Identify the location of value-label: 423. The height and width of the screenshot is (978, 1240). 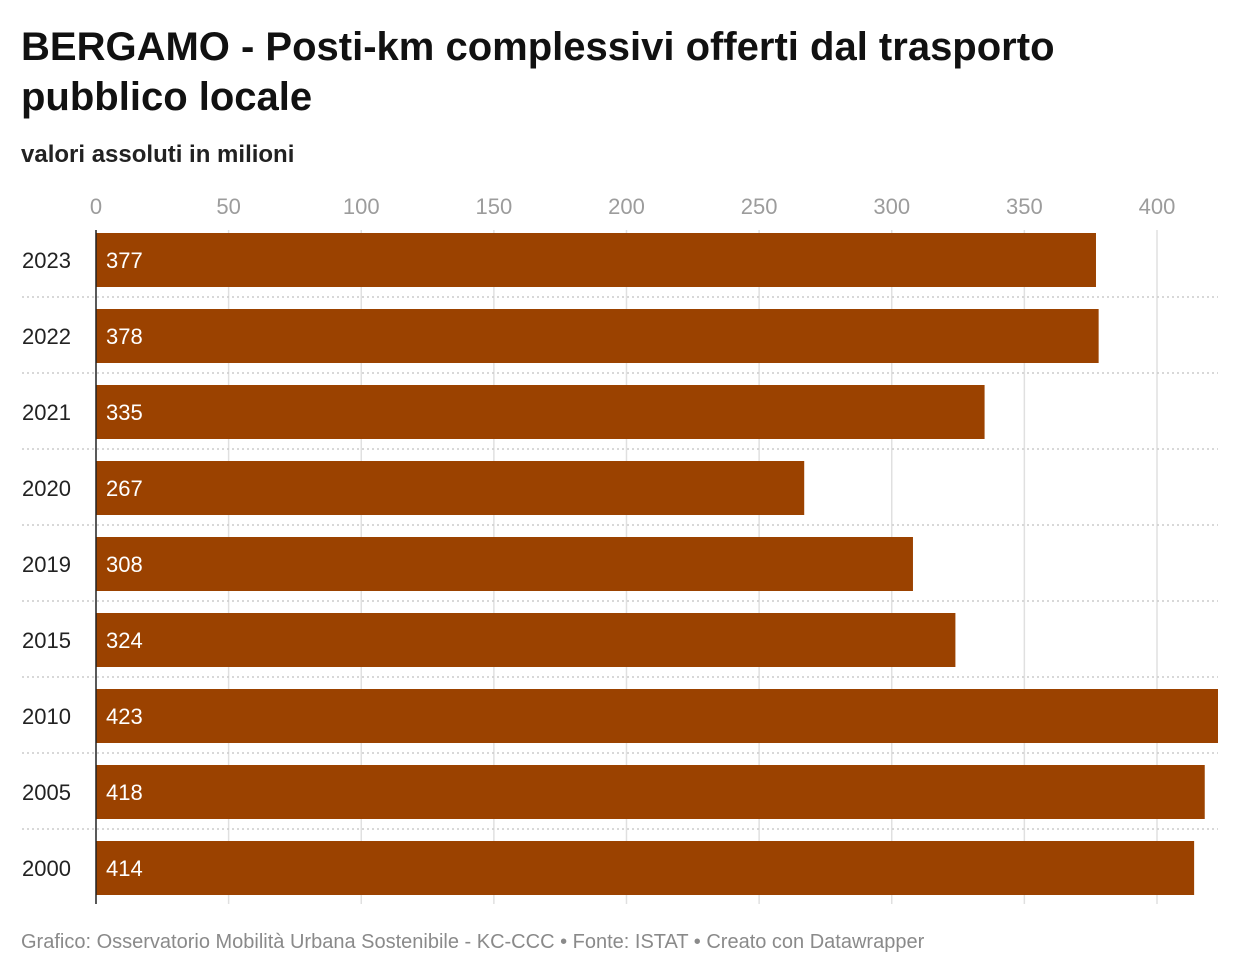
(124, 716).